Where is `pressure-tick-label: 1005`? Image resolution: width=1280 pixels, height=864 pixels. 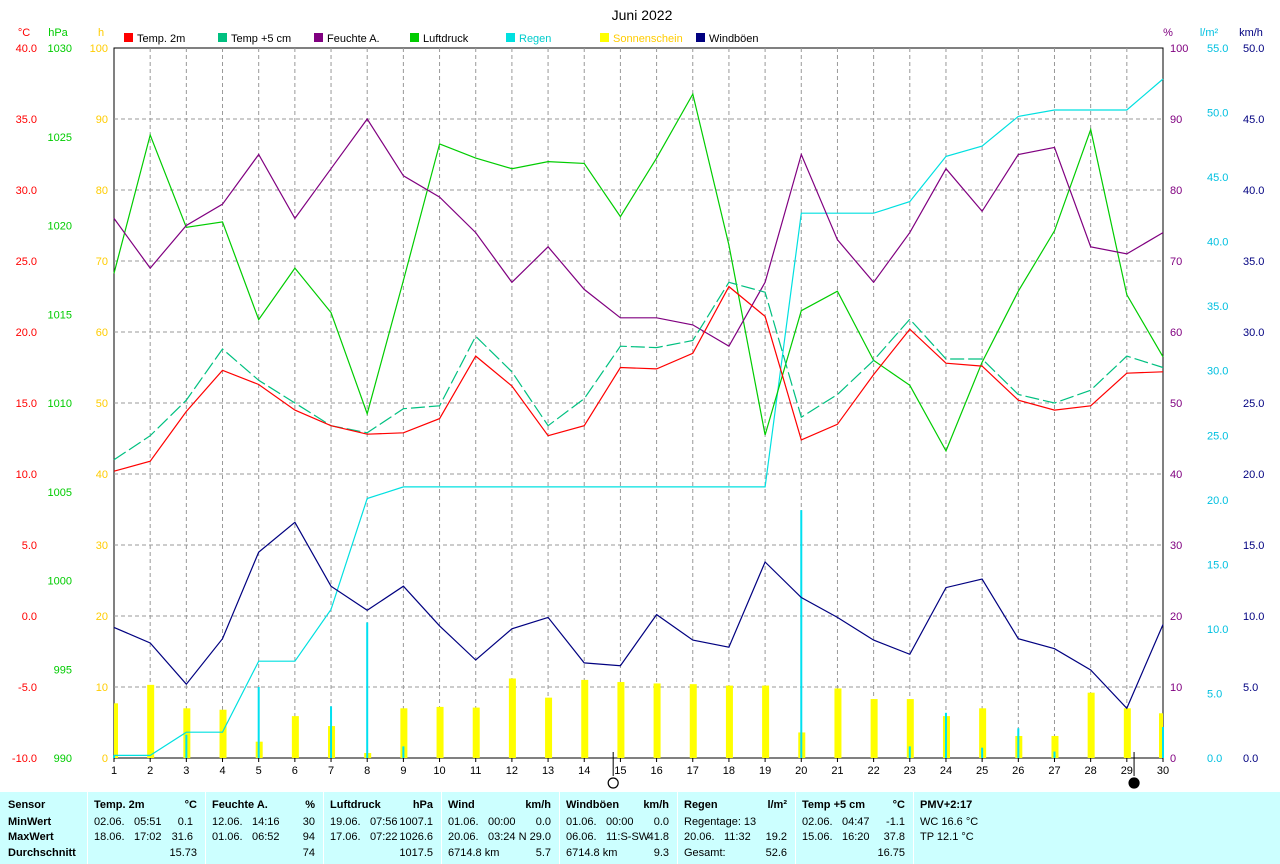
pressure-tick-label: 1005 is located at coordinates (60, 493).